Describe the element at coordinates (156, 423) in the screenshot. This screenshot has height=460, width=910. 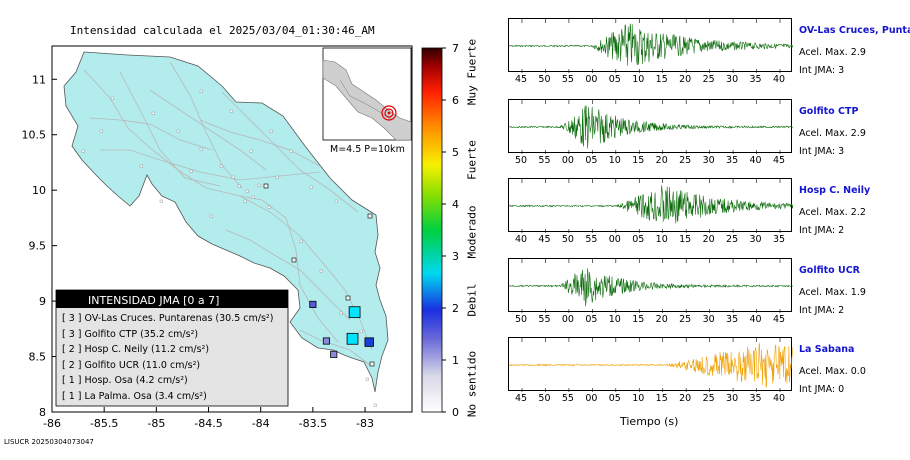
I see `x-tick-label: -85` at that location.